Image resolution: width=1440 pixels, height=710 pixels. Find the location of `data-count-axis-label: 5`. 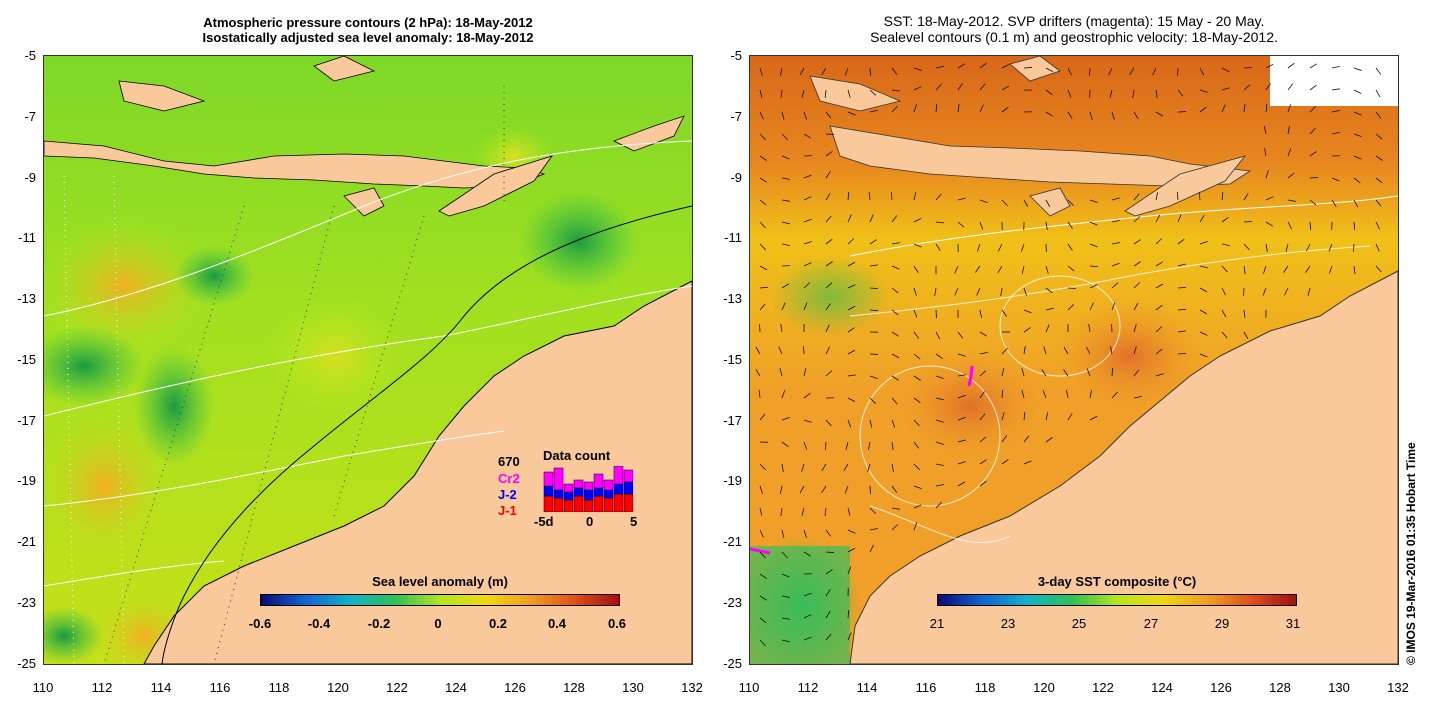

data-count-axis-label: 5 is located at coordinates (634, 521).